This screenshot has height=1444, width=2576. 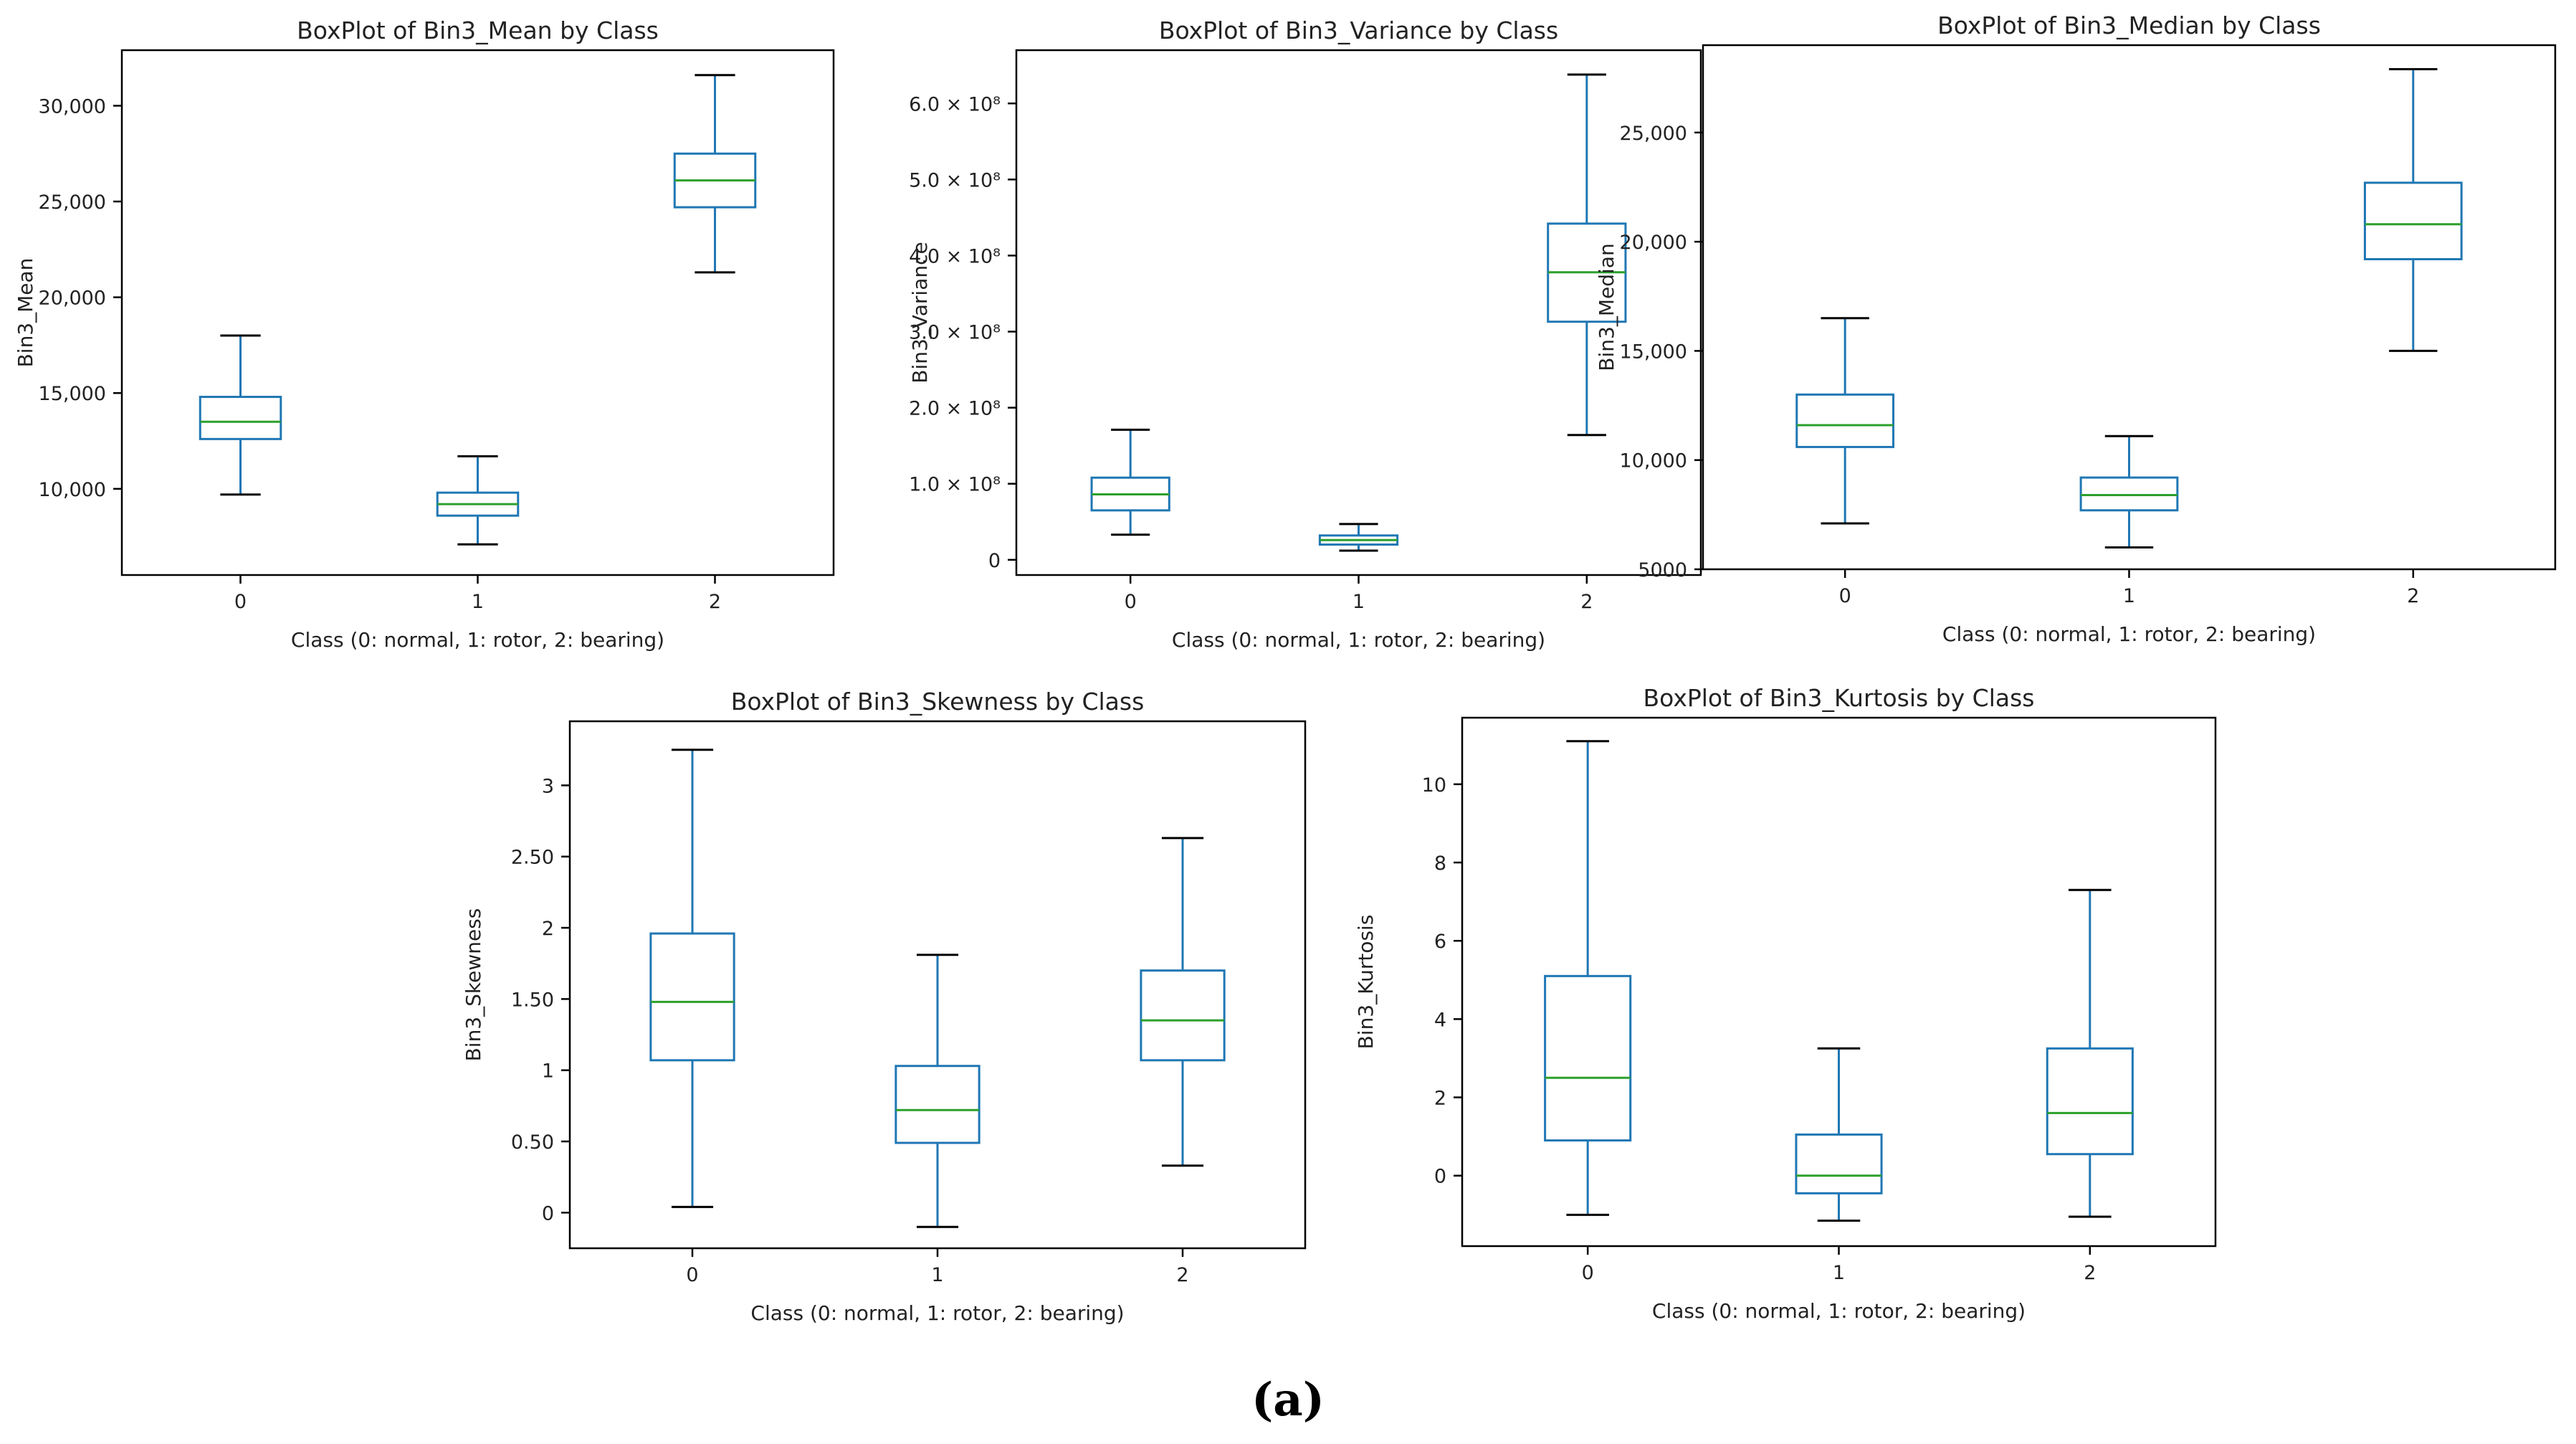 What do you see at coordinates (938, 702) in the screenshot?
I see `chart-title: BoxPlot of Bin3_Skewness by Class` at bounding box center [938, 702].